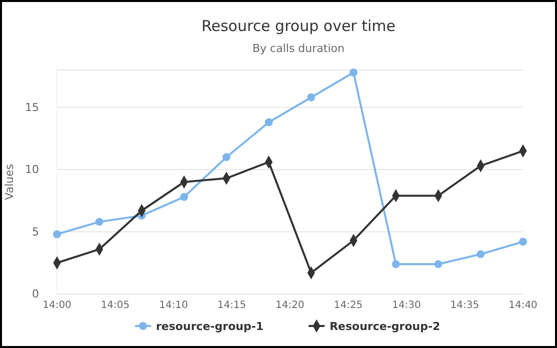  I want to click on x-tick-label: 14:10, so click(173, 306).